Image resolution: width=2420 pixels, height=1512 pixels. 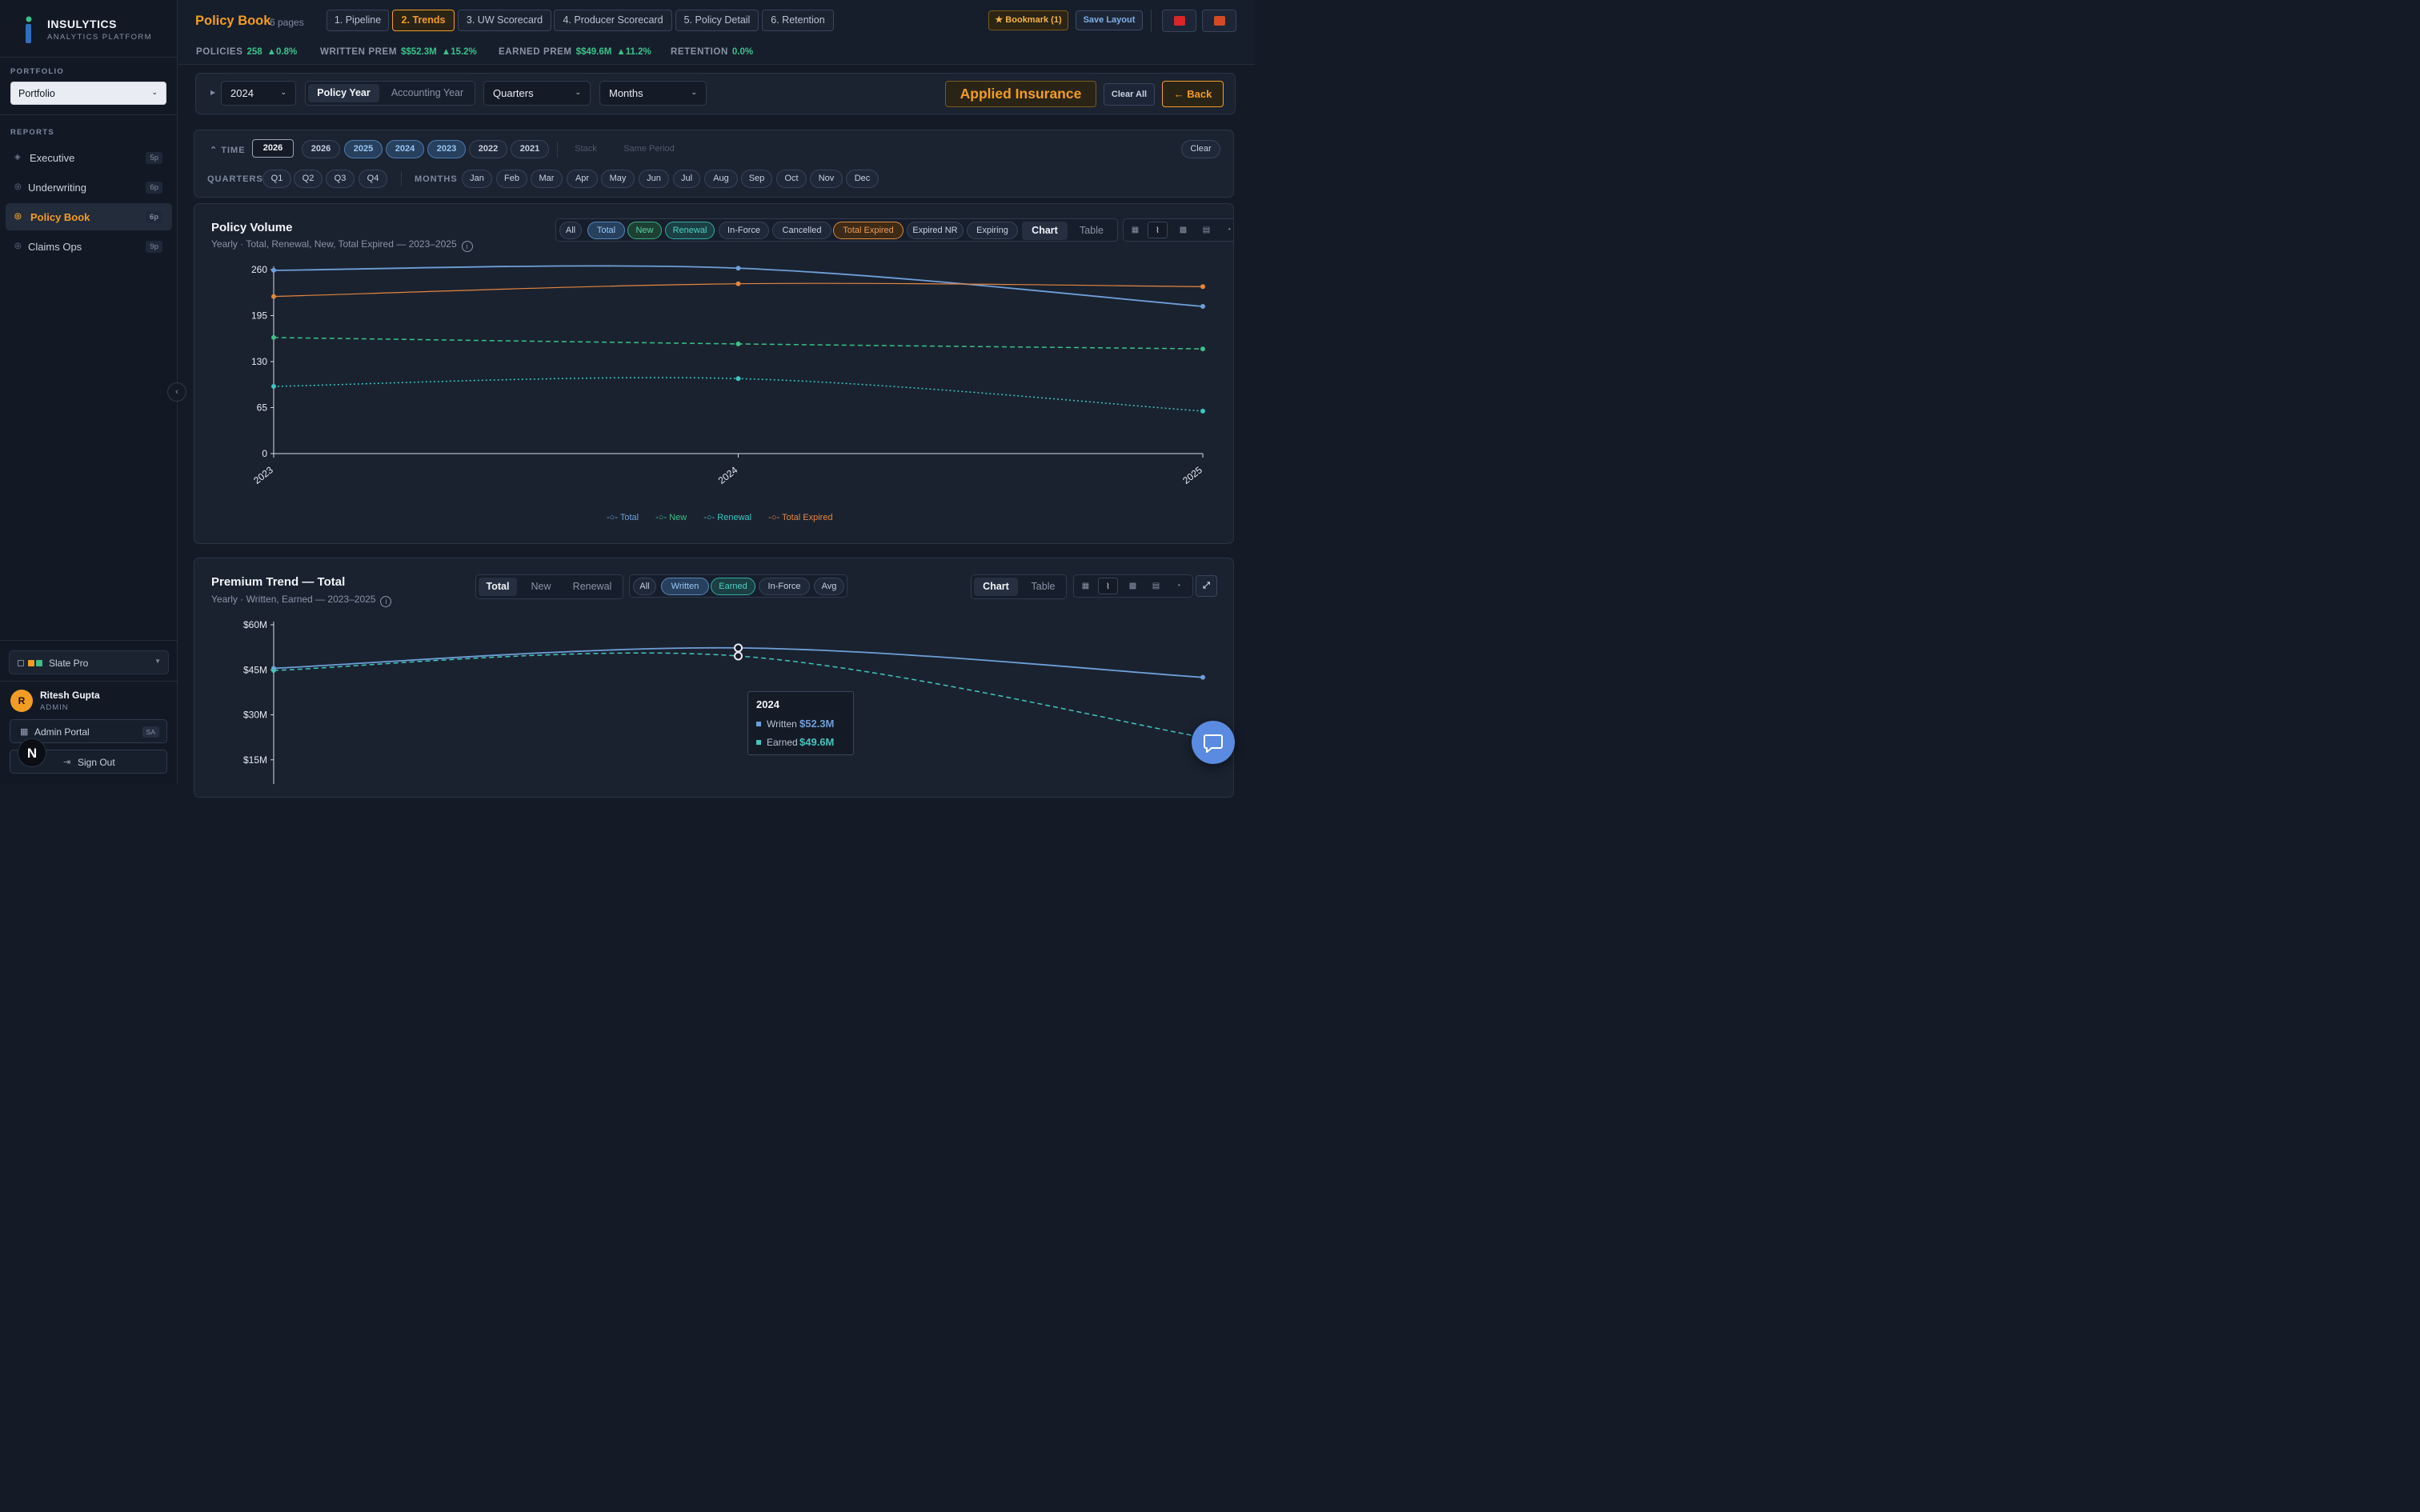 I want to click on metric-chip-new: New, so click(x=644, y=230).